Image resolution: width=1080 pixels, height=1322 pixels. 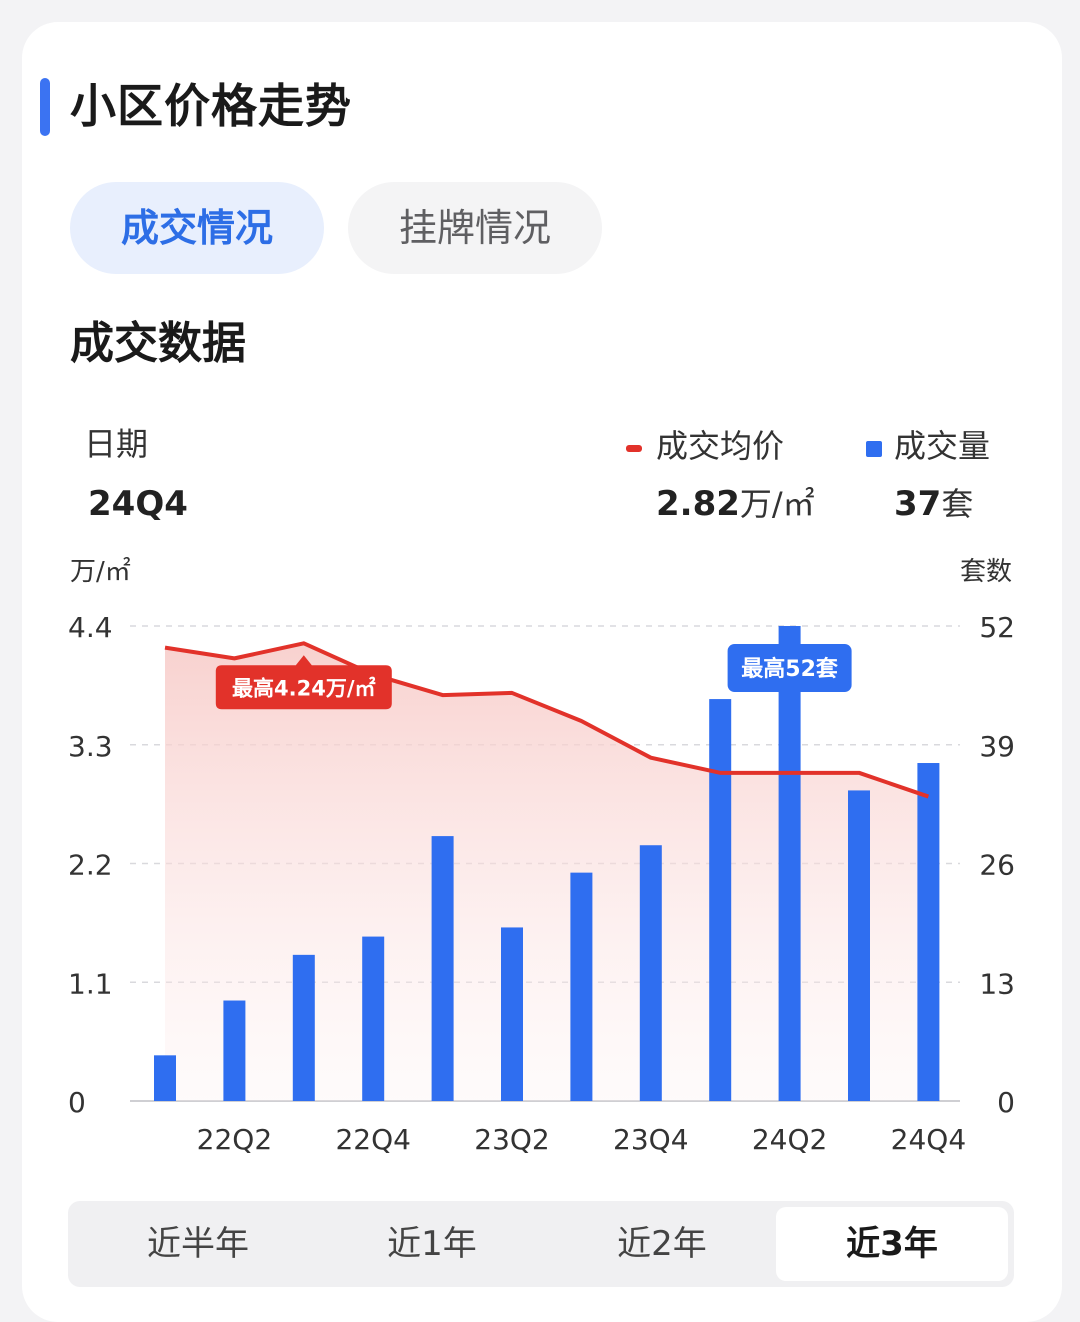 What do you see at coordinates (789, 1139) in the screenshot?
I see `x-tick-label: 24Q2` at bounding box center [789, 1139].